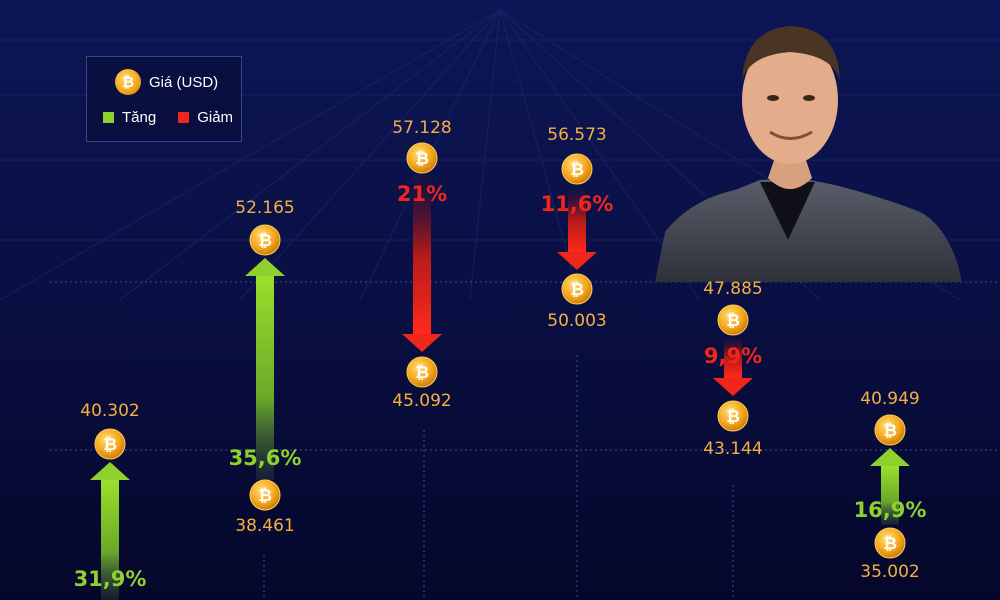 This screenshot has width=1000, height=600. I want to click on price-label-bottom: 38.461, so click(264, 526).